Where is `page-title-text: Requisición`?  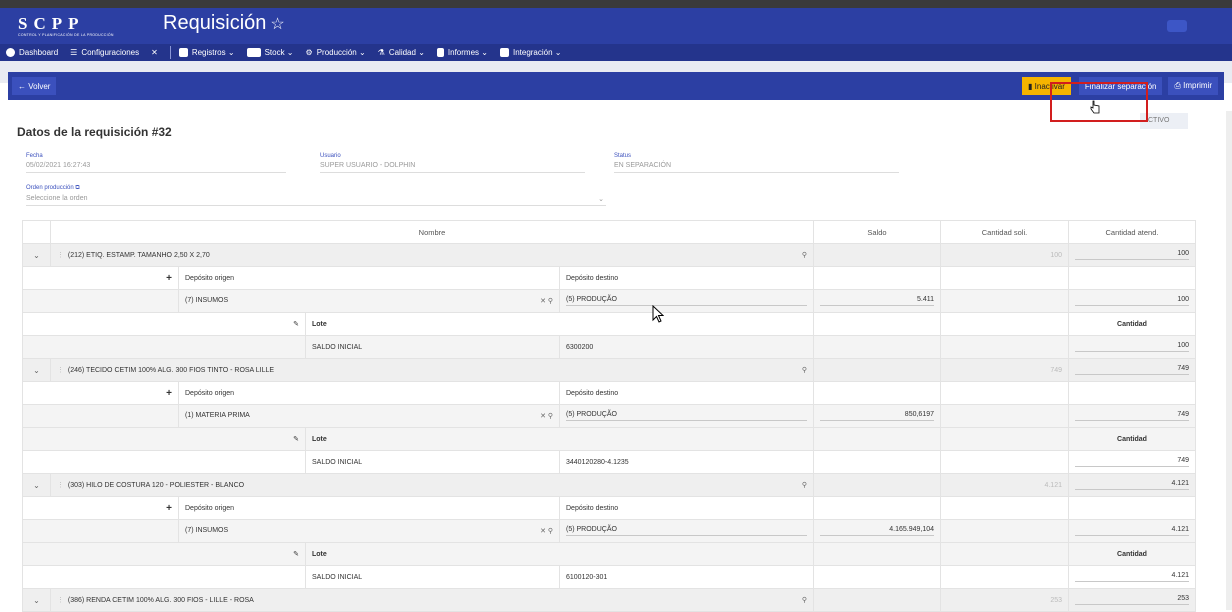
page-title-text: Requisición is located at coordinates (215, 23).